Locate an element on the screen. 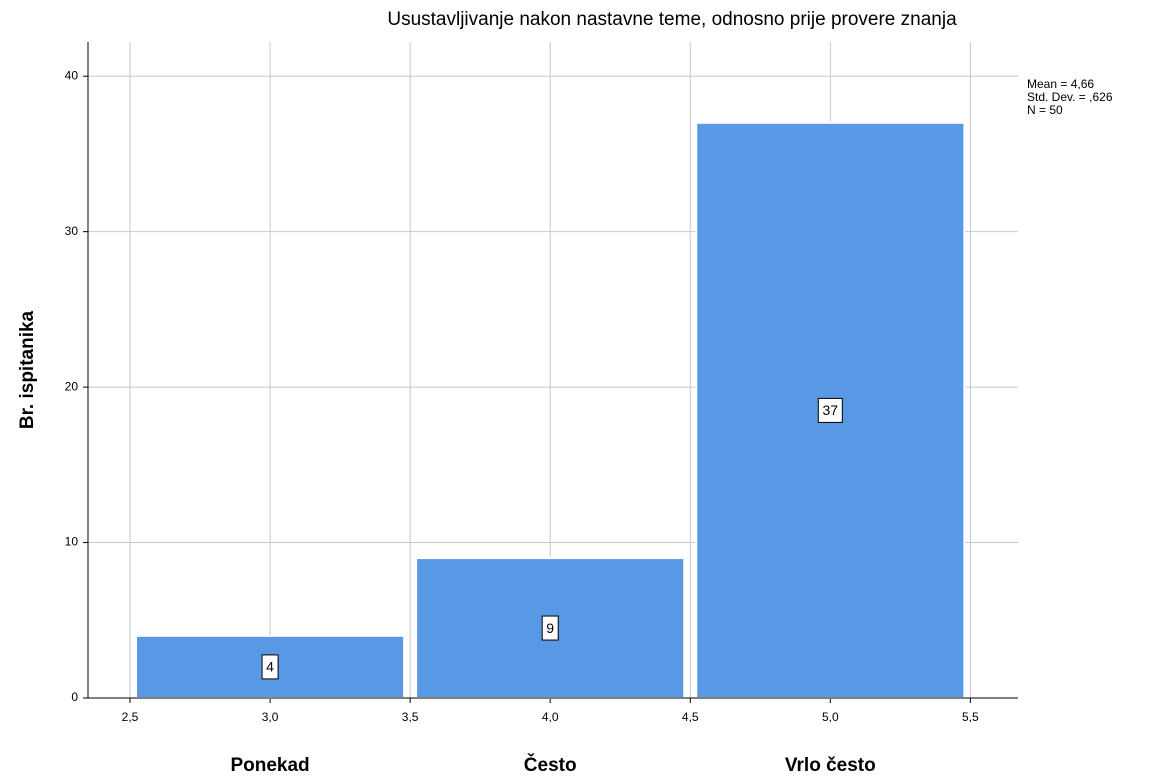  category-label: Ponekad is located at coordinates (269, 765).